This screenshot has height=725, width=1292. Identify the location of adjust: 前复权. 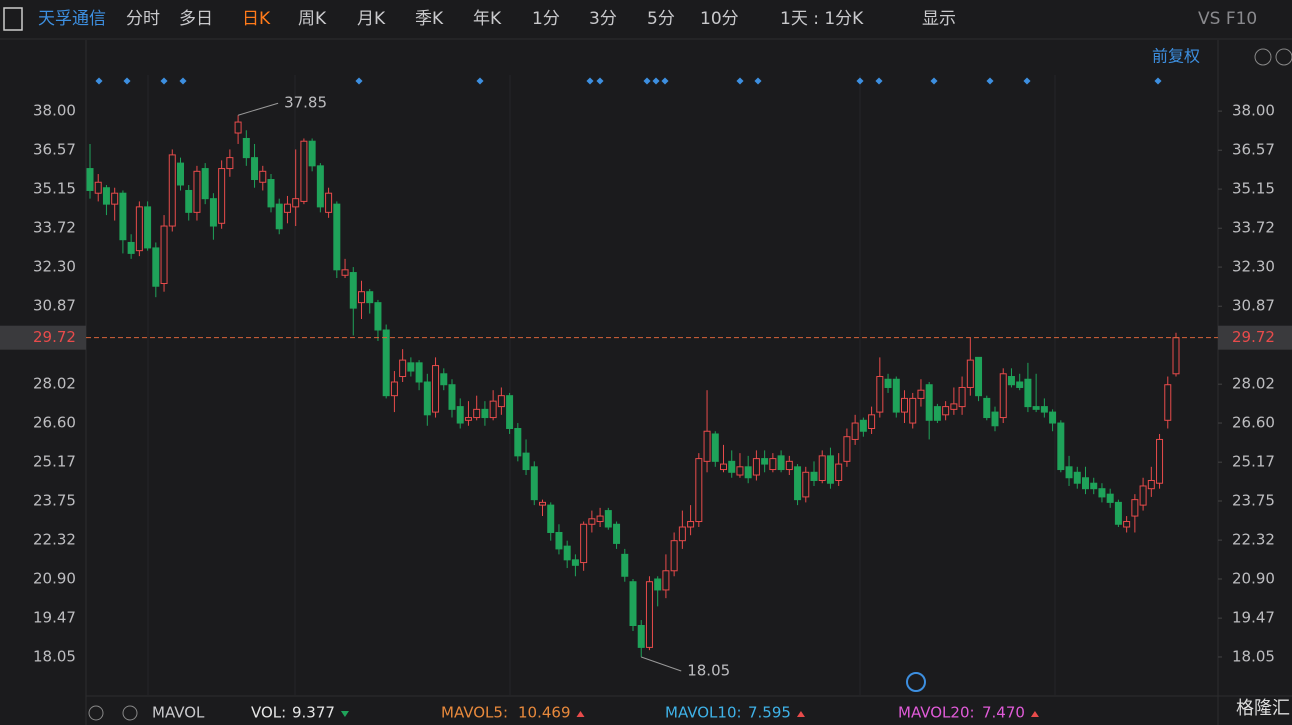
(1176, 56).